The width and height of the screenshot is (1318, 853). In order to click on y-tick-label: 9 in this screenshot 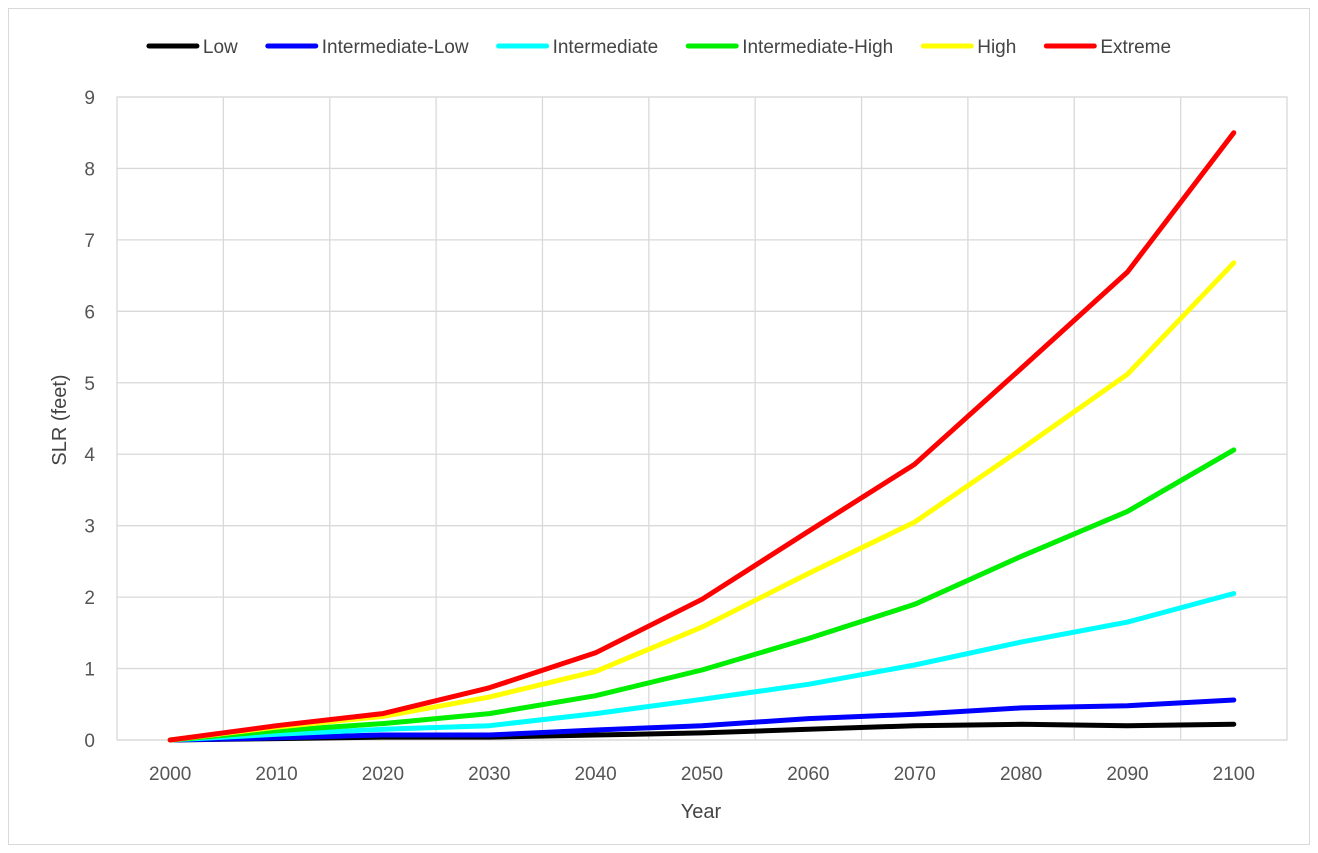, I will do `click(89, 98)`.